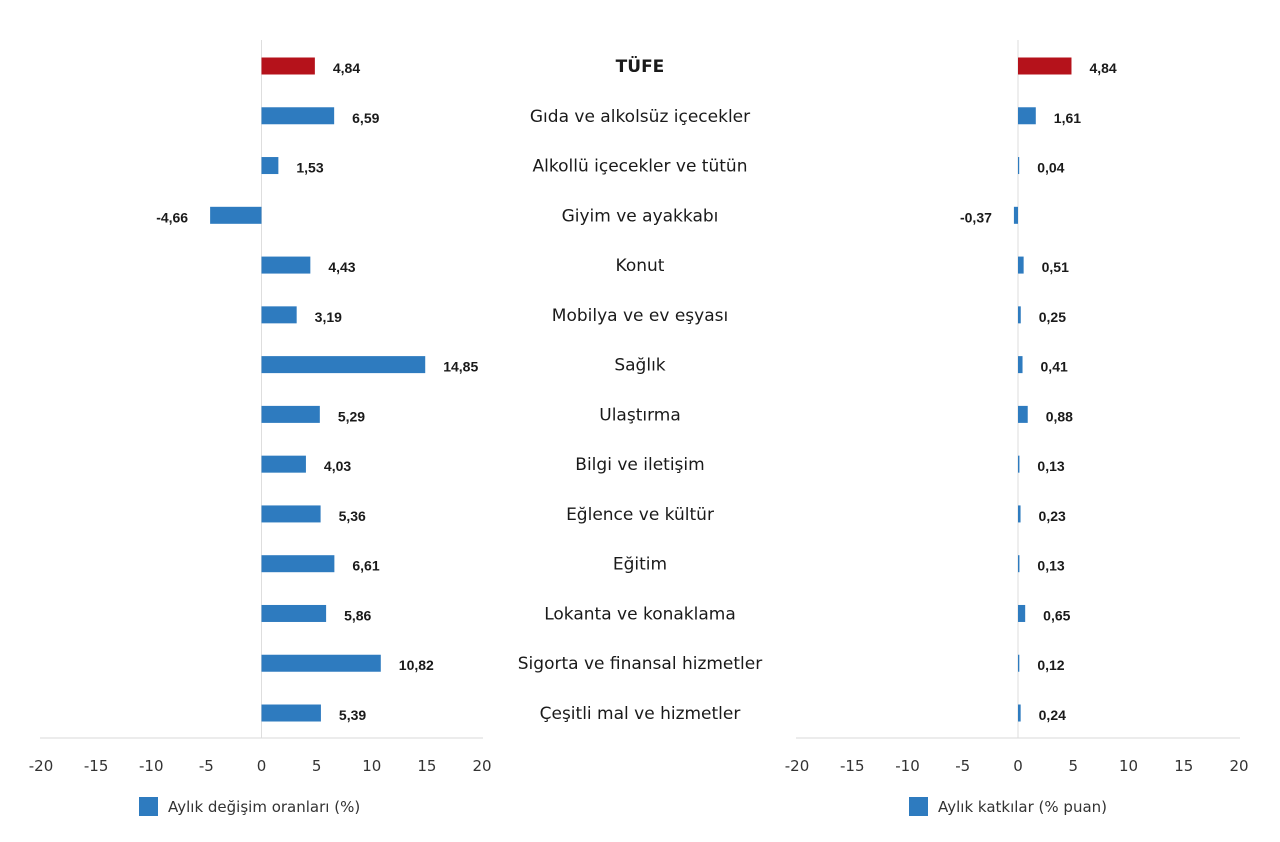 The width and height of the screenshot is (1280, 842). Describe the element at coordinates (640, 714) in the screenshot. I see `category-label: Çeşitli mal ve hizmetler` at that location.